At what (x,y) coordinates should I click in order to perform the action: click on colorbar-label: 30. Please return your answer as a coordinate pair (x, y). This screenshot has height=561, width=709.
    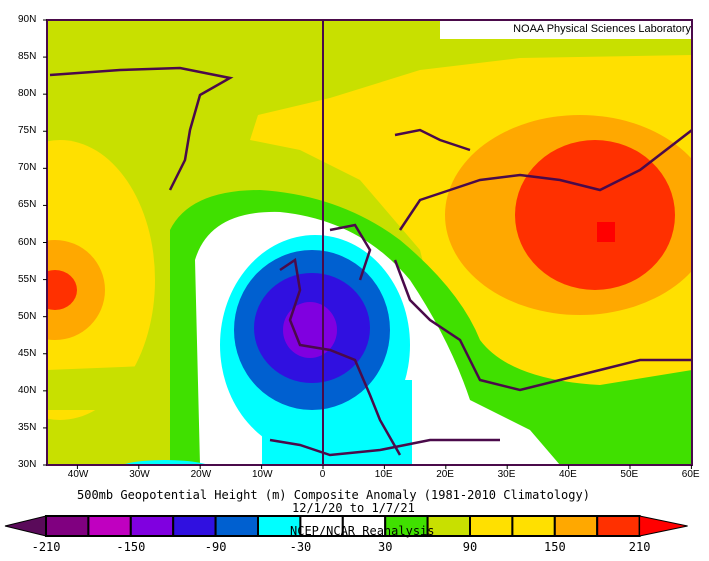
    Looking at the image, I should click on (385, 547).